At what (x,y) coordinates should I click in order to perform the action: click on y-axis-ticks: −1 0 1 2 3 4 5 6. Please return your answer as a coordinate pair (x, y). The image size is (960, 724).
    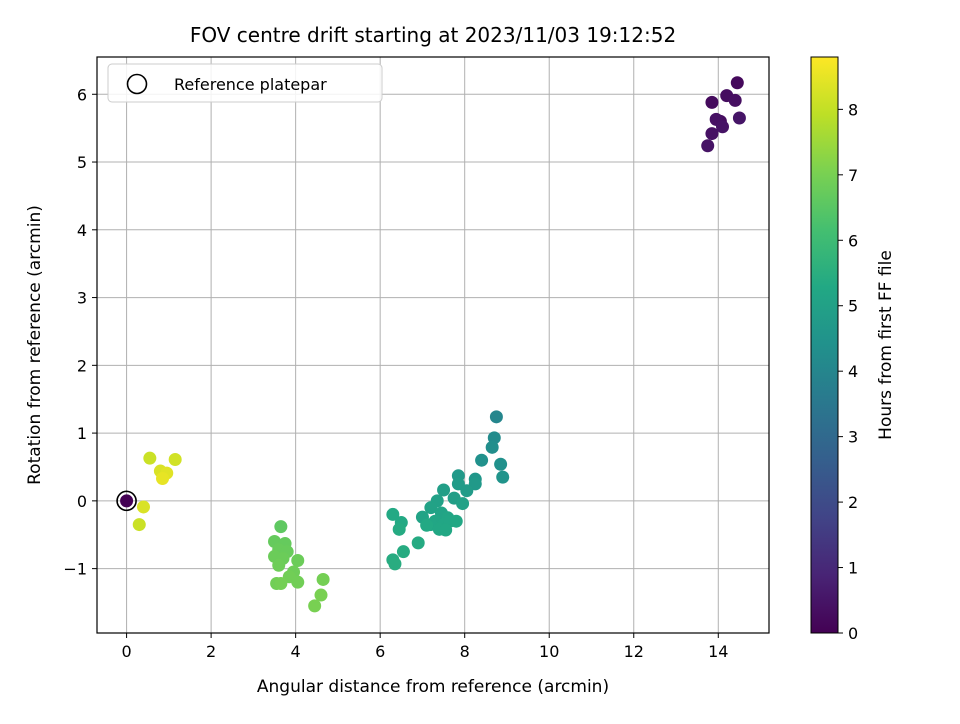
    Looking at the image, I should click on (80, 332).